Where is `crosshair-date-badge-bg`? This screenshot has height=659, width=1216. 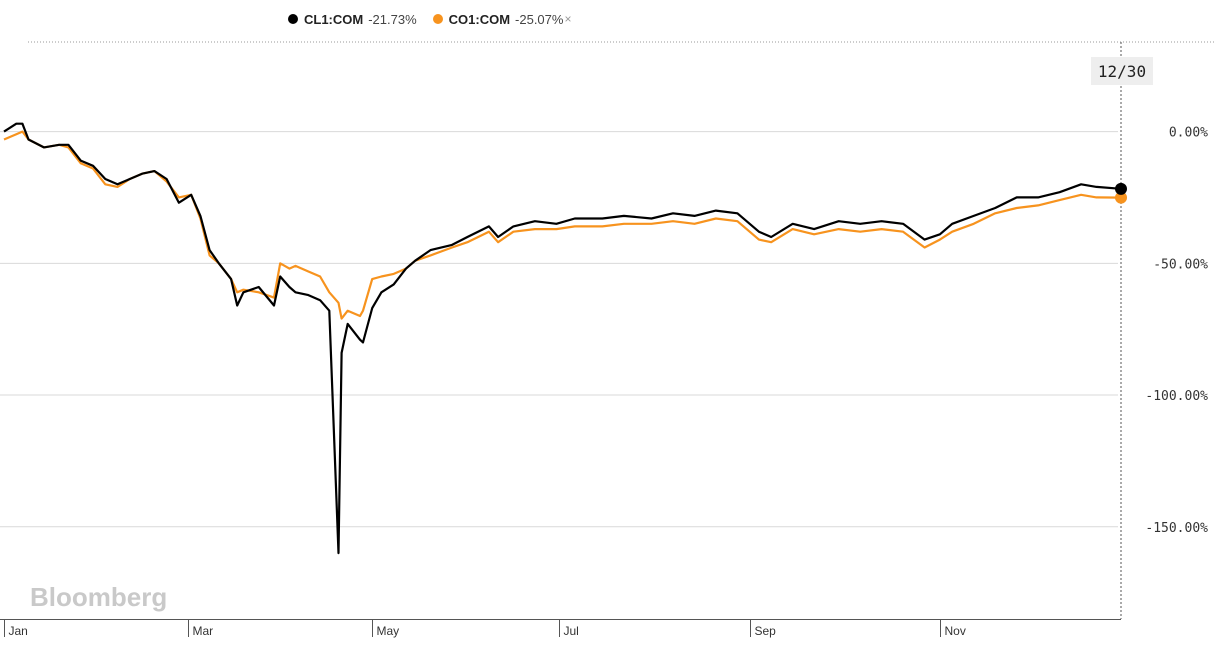 crosshair-date-badge-bg is located at coordinates (1122, 71).